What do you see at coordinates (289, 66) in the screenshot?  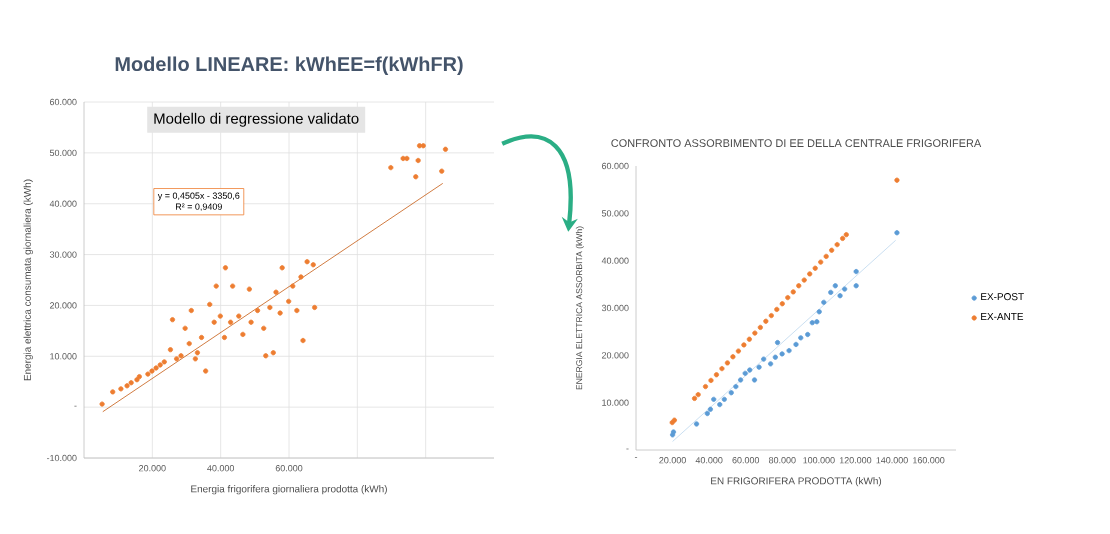 I see `chart-title: Modello LINEARE: kWhEE=f(kWhFR)` at bounding box center [289, 66].